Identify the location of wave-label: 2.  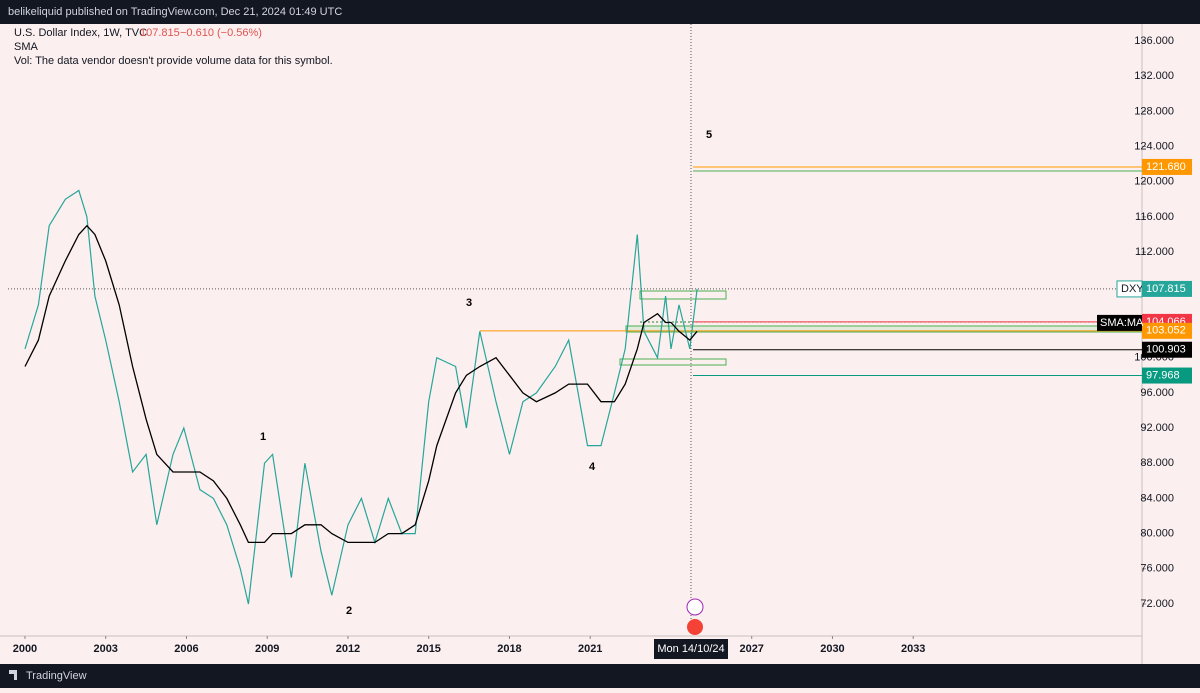
(349, 611).